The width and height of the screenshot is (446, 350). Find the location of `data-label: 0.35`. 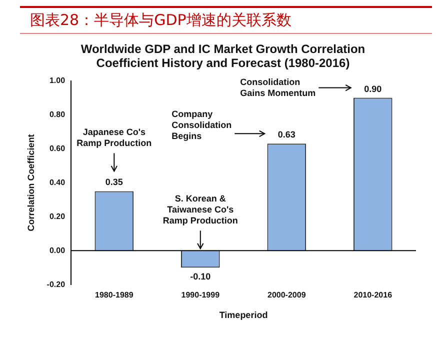

data-label: 0.35 is located at coordinates (114, 182).